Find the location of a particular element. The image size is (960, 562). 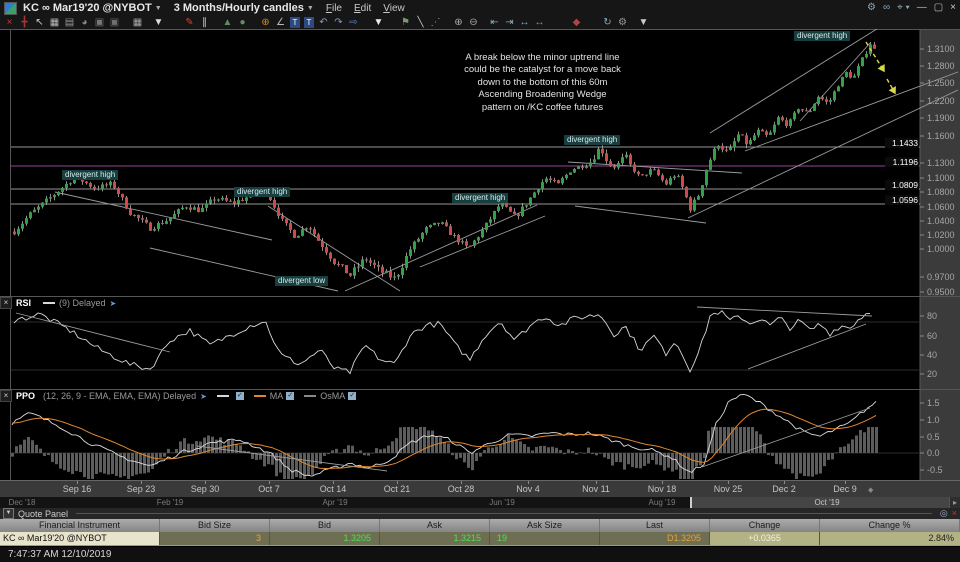

svg-text: 1.0596 is located at coordinates (905, 200).